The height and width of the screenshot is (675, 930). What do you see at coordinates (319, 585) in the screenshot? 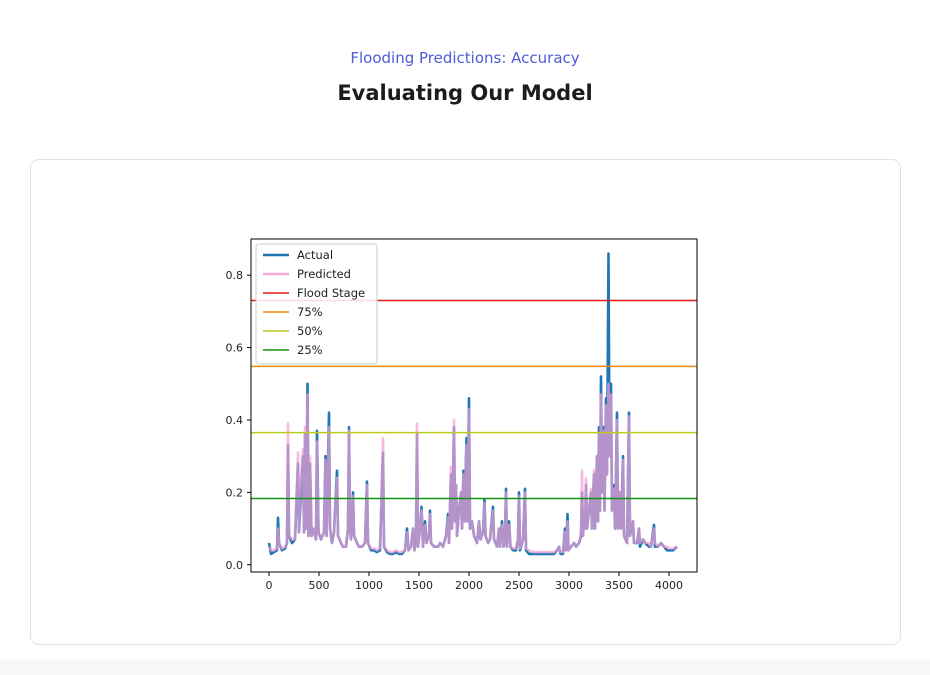
I see `x-tick-label: 500` at bounding box center [319, 585].